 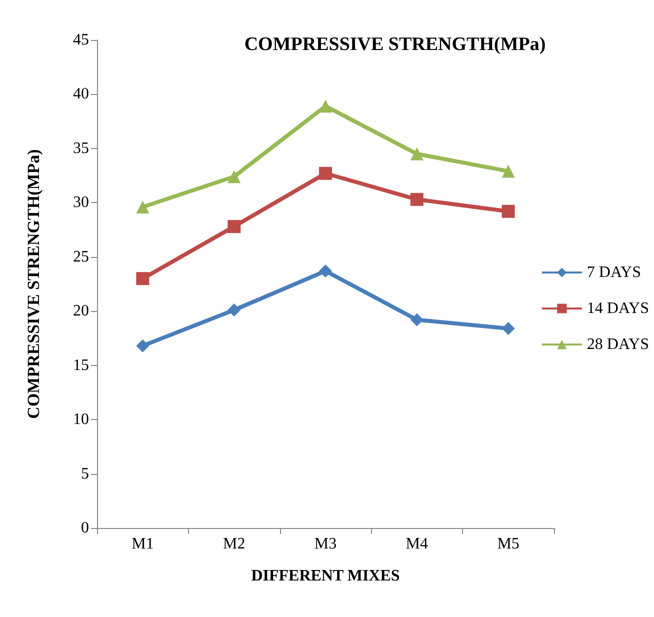 I want to click on y-tick-label: 35, so click(x=81, y=148).